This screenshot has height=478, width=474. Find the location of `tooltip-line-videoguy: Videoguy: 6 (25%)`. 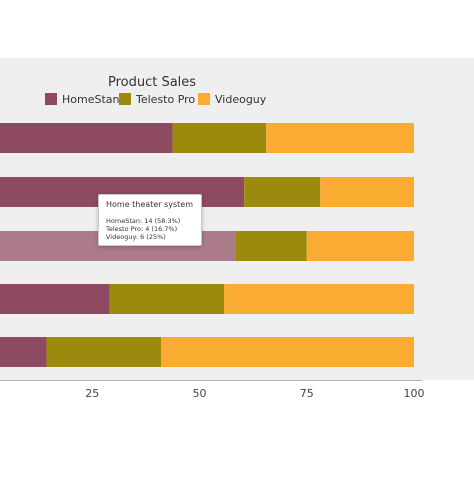

tooltip-line-videoguy: Videoguy: 6 (25%) is located at coordinates (136, 237).